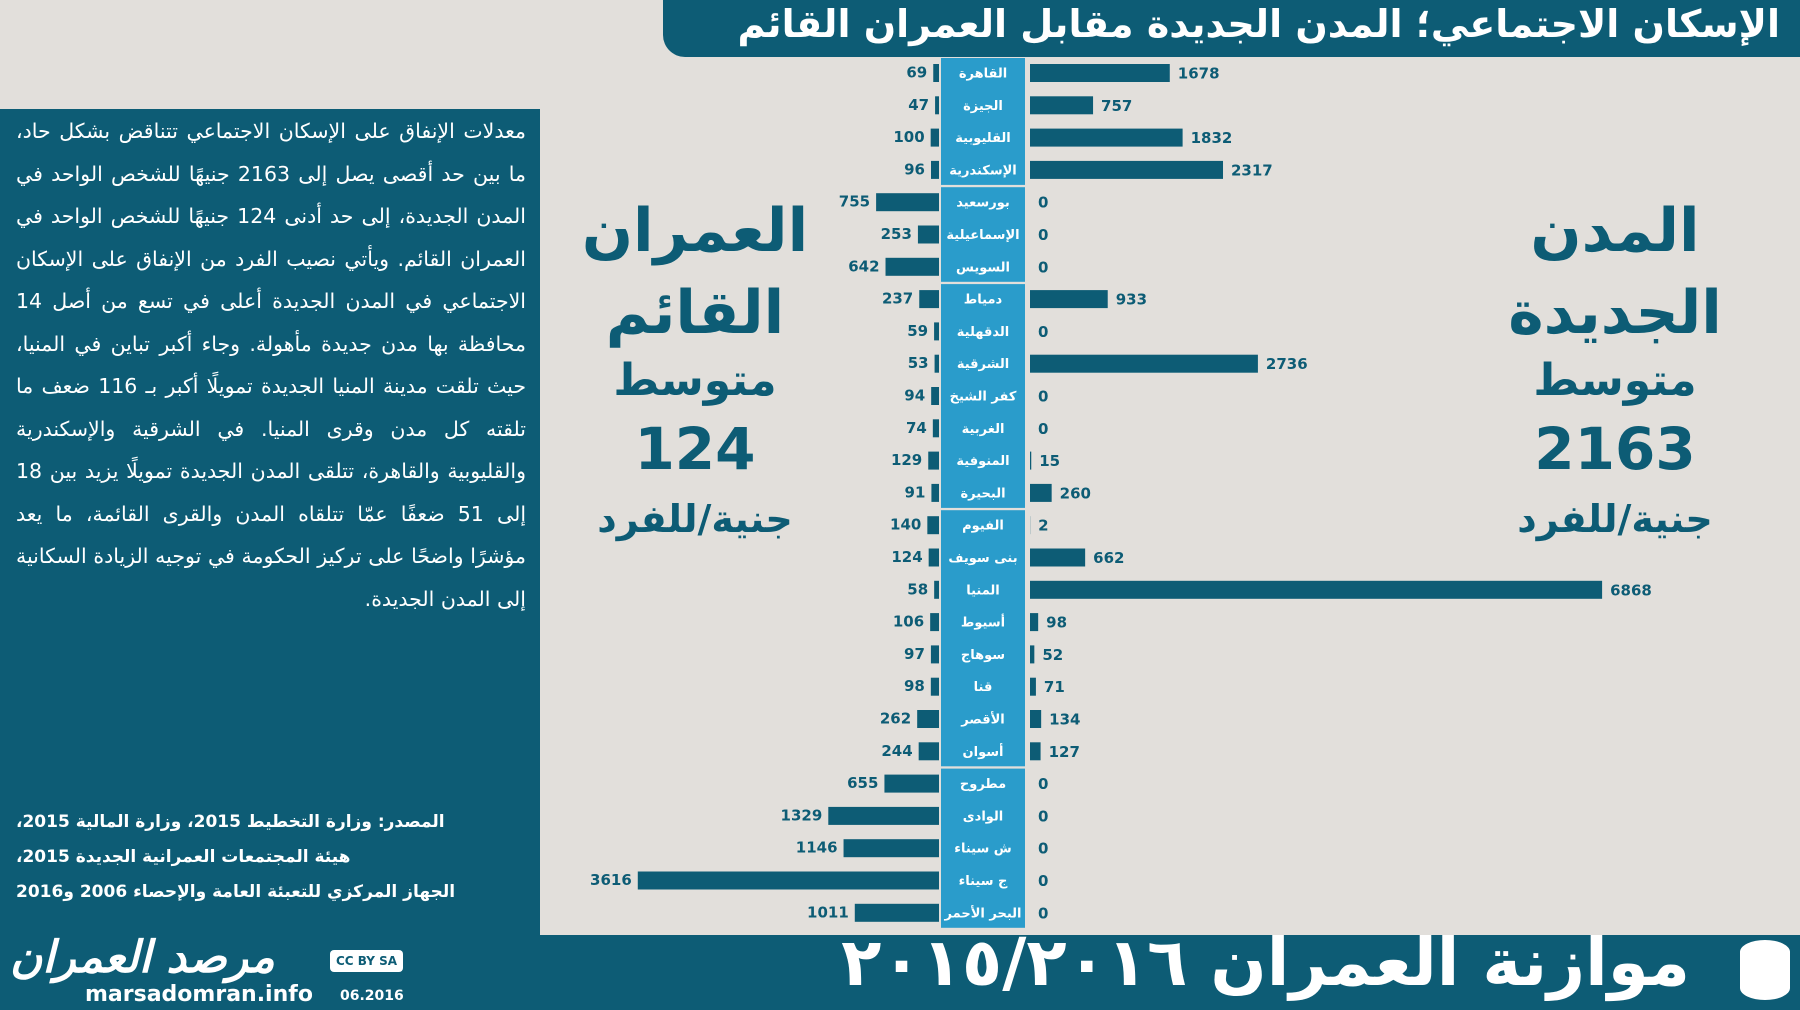 The width and height of the screenshot is (1800, 1010). I want to click on category-label: قنا, so click(983, 687).